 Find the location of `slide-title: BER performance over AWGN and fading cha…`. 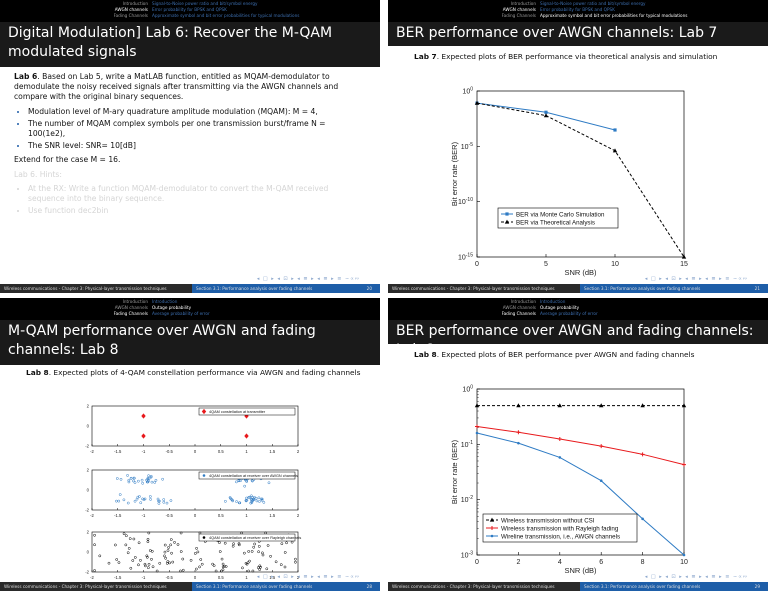

slide-title: BER performance over AWGN and fading cha… is located at coordinates (578, 339).